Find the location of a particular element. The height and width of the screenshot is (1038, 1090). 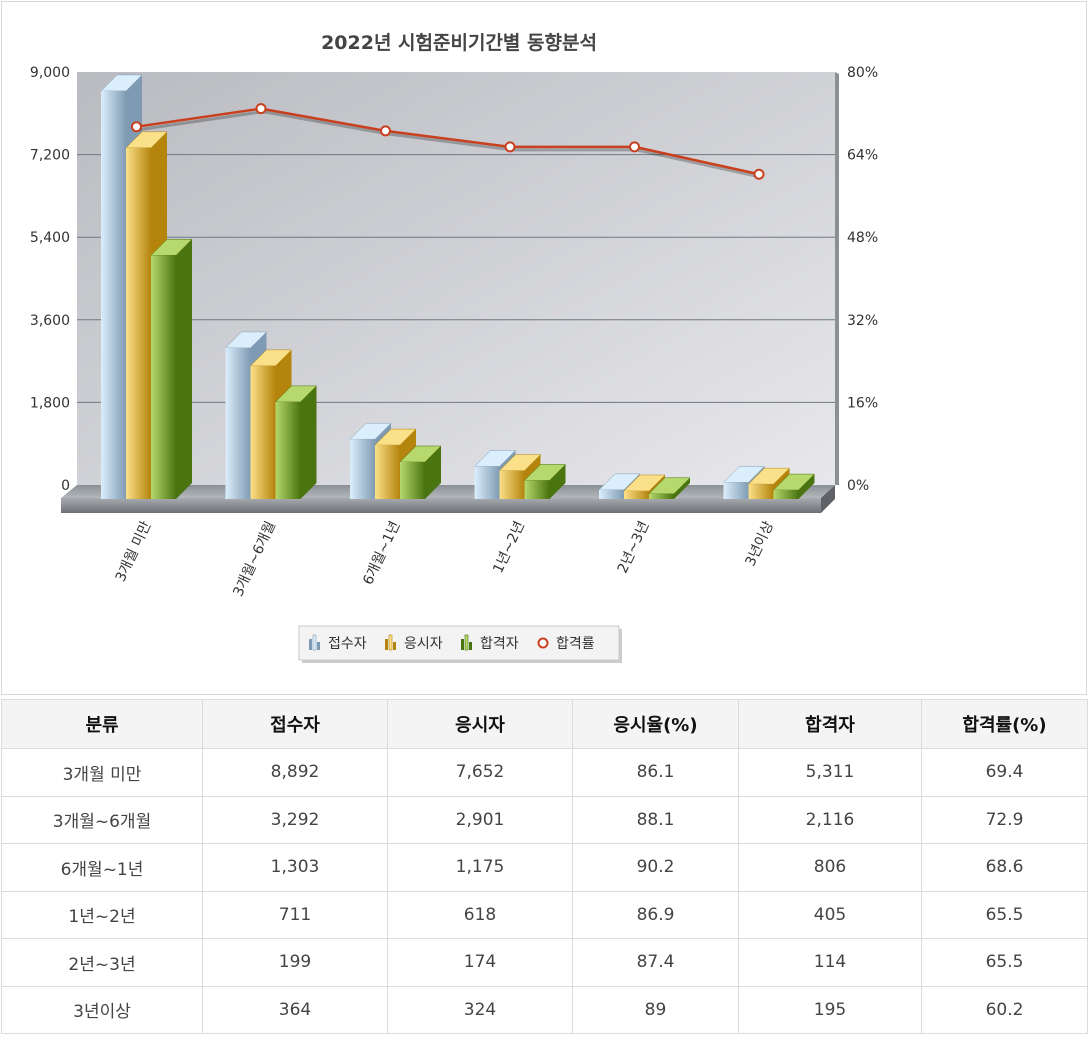

y-left-tick-label: 7,200 is located at coordinates (50, 156).